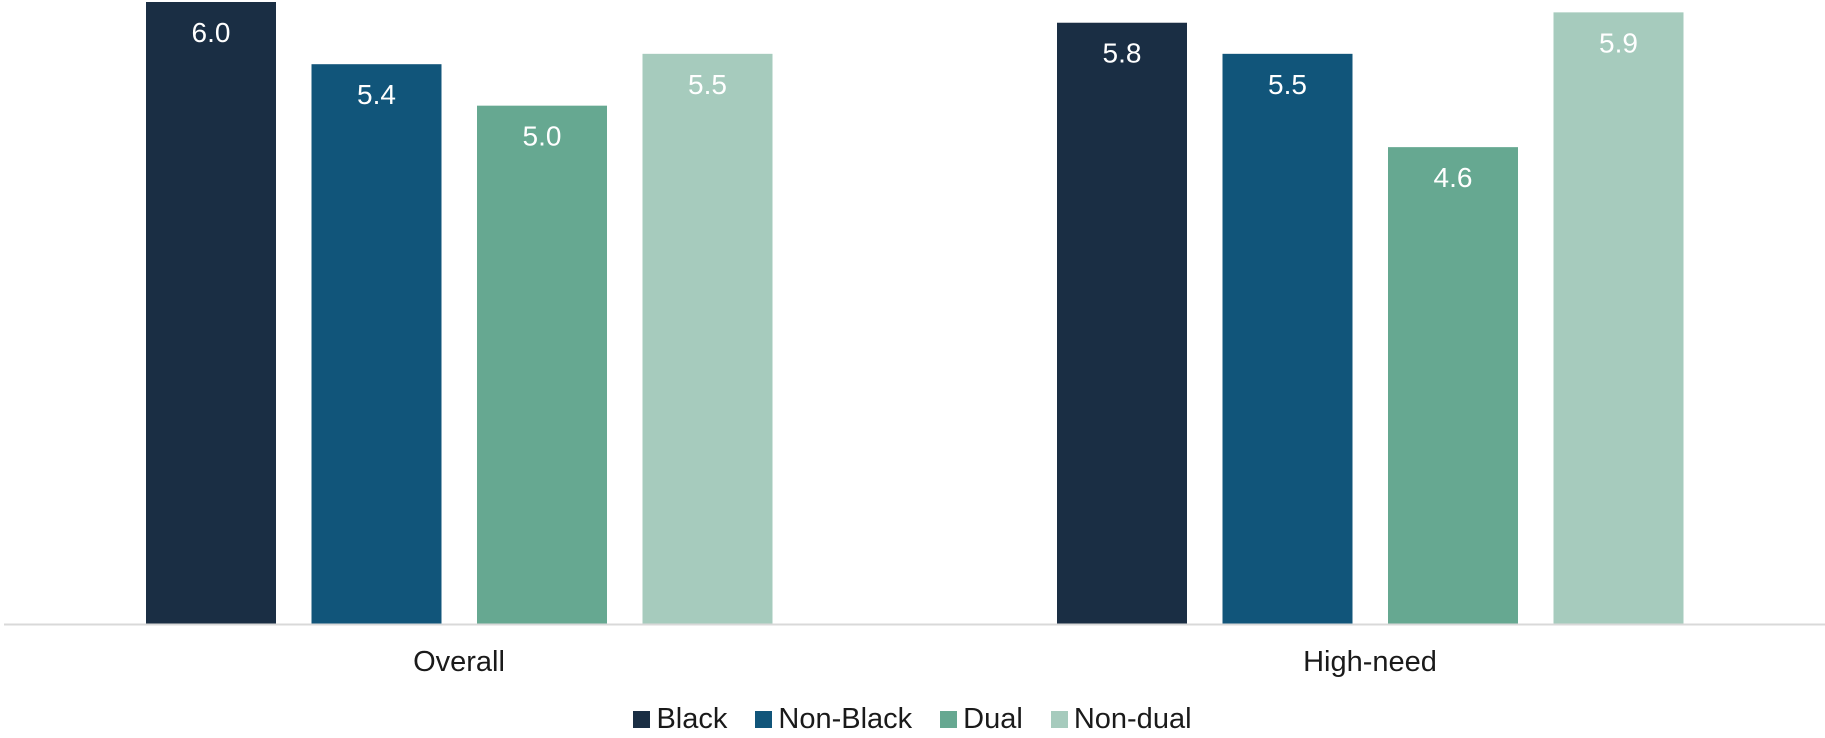 This screenshot has height=738, width=1825. I want to click on legend-item-black: Black, so click(680, 719).